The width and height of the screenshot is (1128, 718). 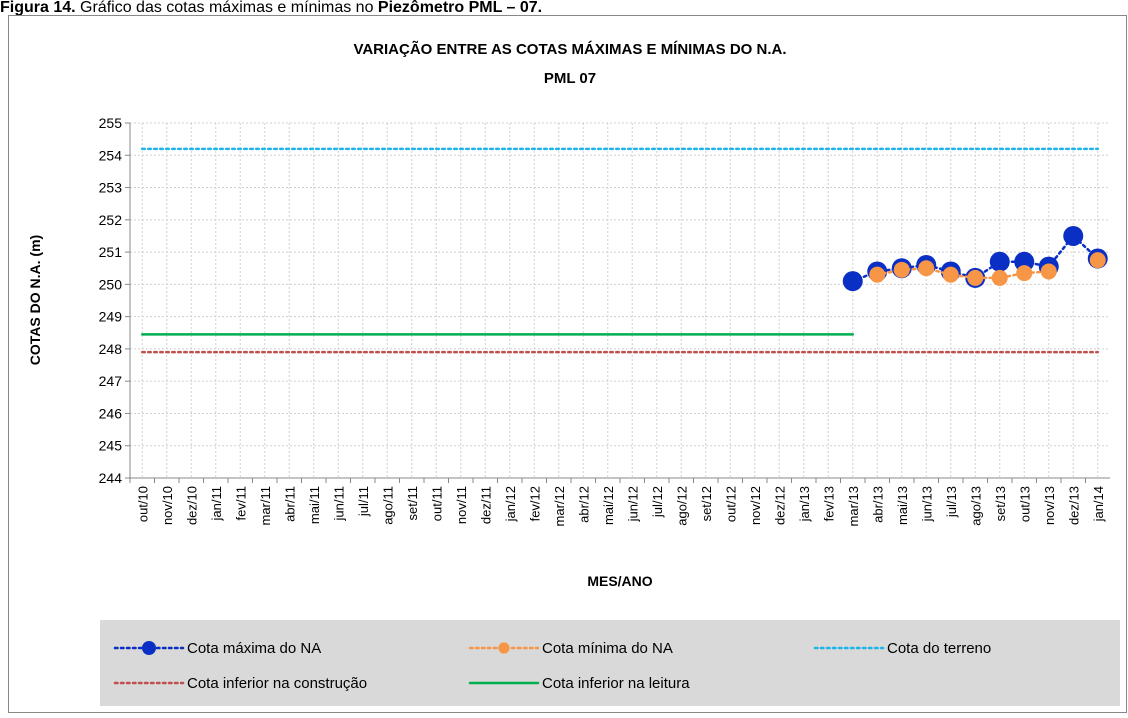 I want to click on chart-title: PML 07, so click(x=570, y=78).